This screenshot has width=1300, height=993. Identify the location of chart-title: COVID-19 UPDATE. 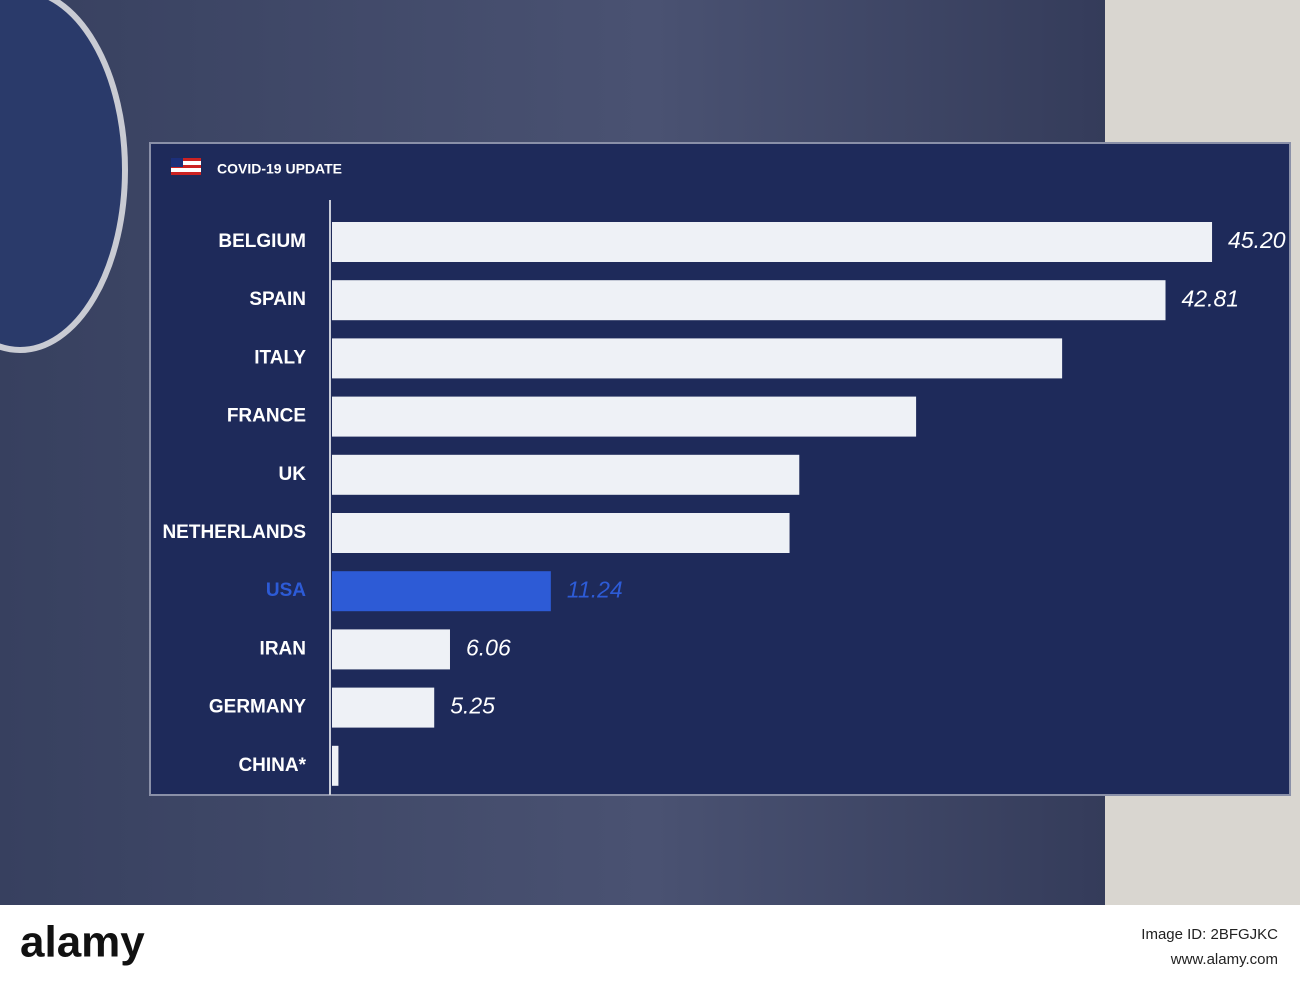
(279, 169).